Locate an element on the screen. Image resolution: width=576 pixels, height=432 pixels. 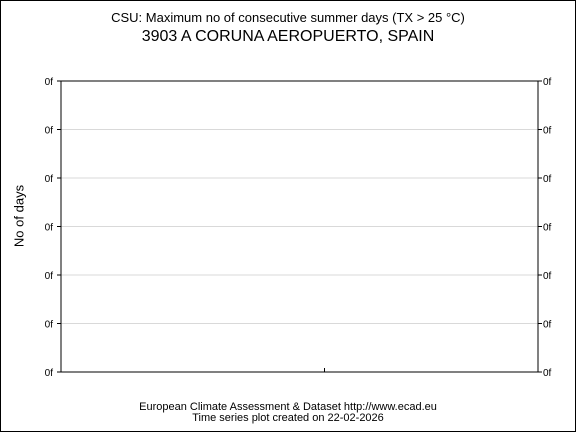
chart-subtitle: 3903 A CORUNA AEROPUERTO, SPAIN is located at coordinates (288, 36).